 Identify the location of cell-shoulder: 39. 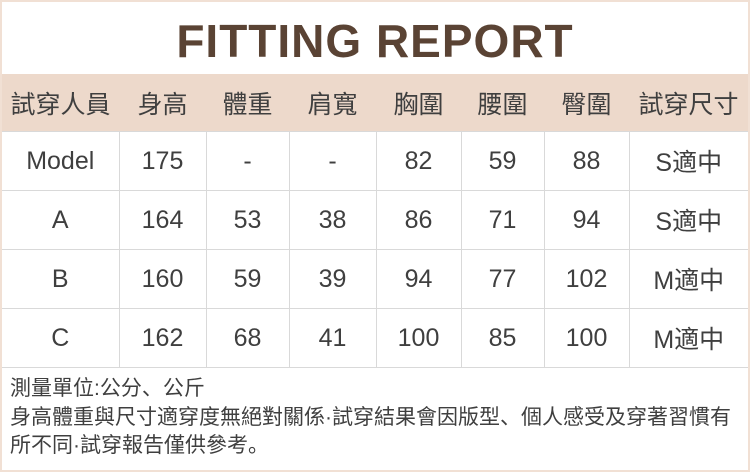
(332, 279).